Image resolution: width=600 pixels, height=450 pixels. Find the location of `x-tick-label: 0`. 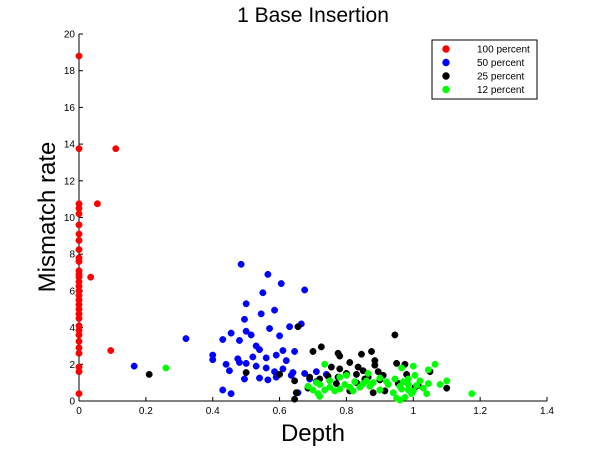

x-tick-label: 0 is located at coordinates (79, 411).